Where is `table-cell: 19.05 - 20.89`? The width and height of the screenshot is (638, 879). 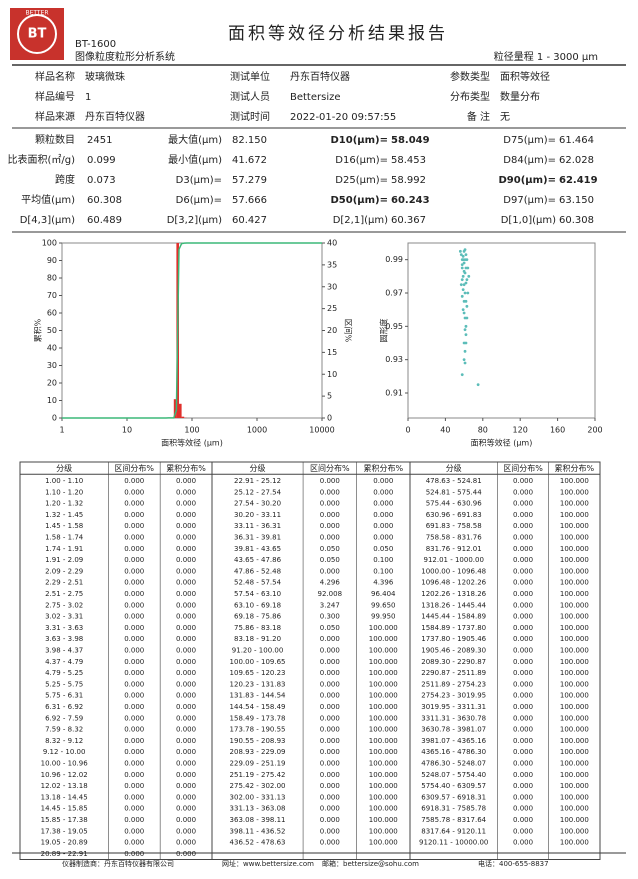 table-cell: 19.05 - 20.89 is located at coordinates (64, 843).